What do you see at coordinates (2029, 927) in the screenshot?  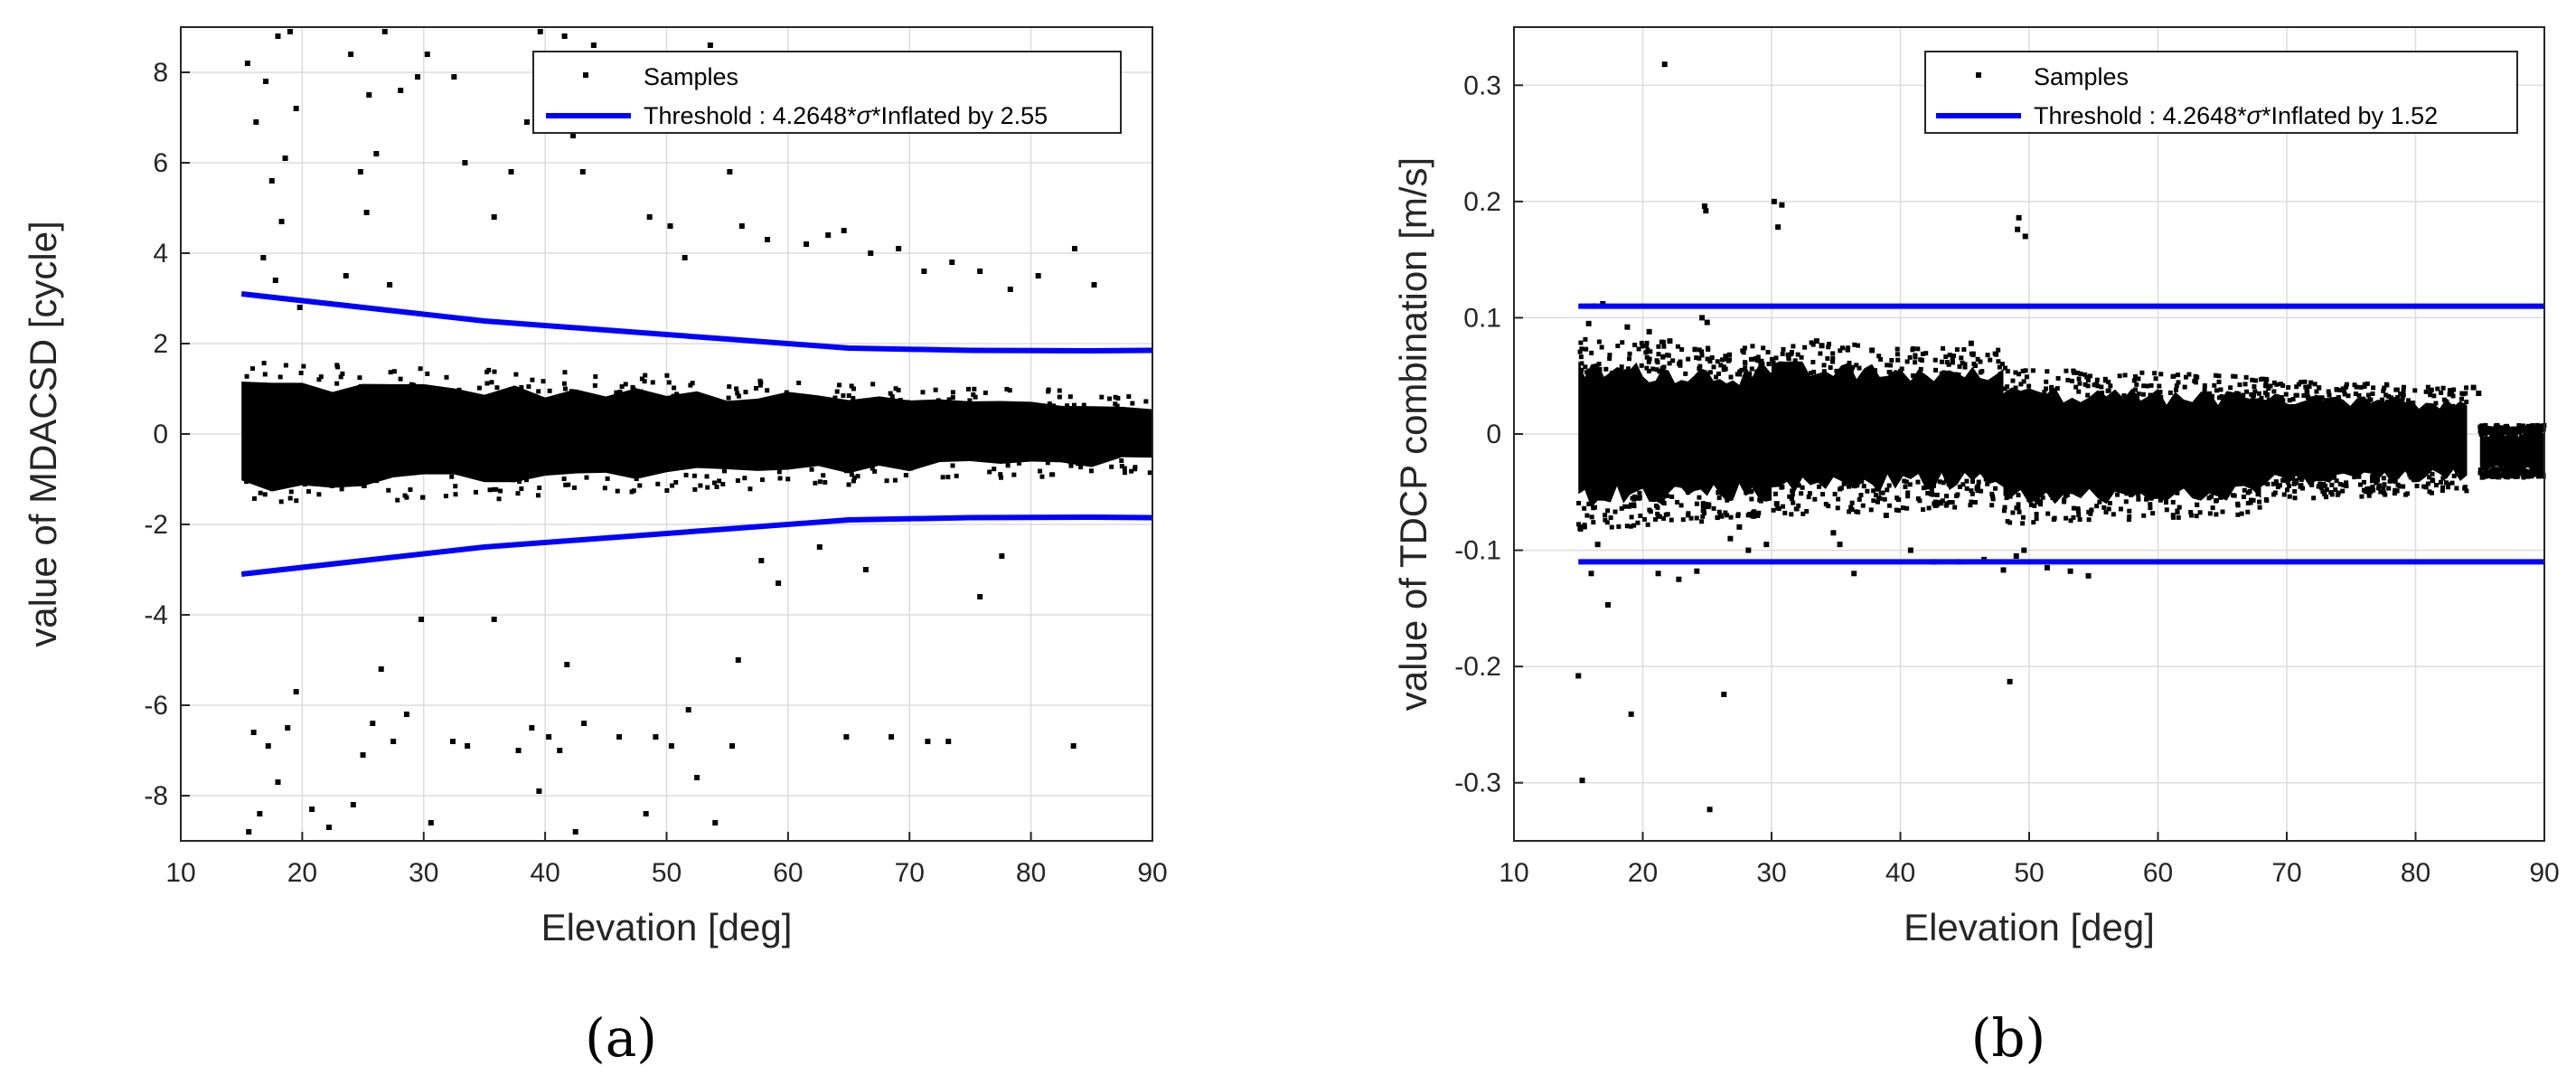 I see `x-axis-label-b: Elevation [deg]` at bounding box center [2029, 927].